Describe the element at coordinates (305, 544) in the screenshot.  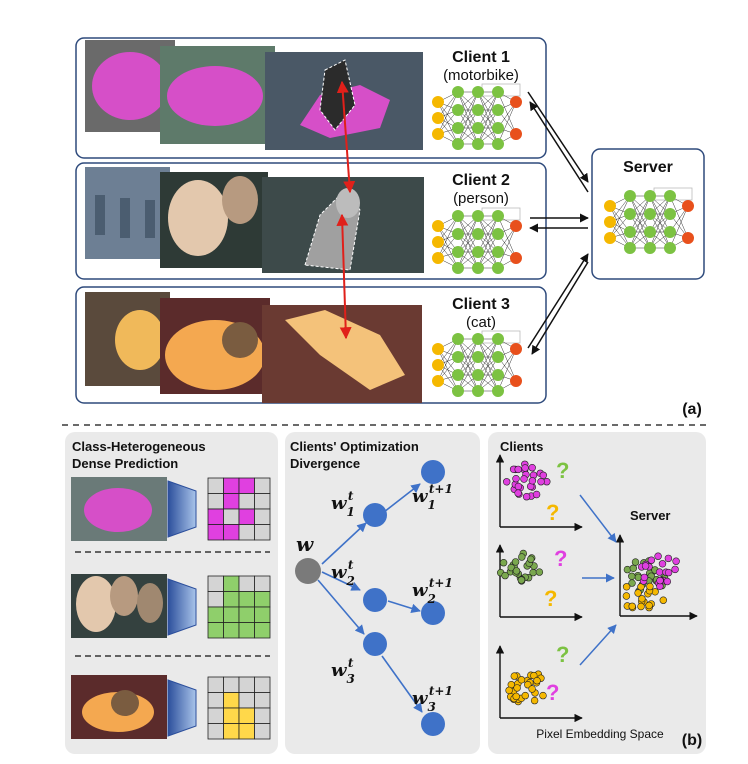
I see `w-label: w` at that location.